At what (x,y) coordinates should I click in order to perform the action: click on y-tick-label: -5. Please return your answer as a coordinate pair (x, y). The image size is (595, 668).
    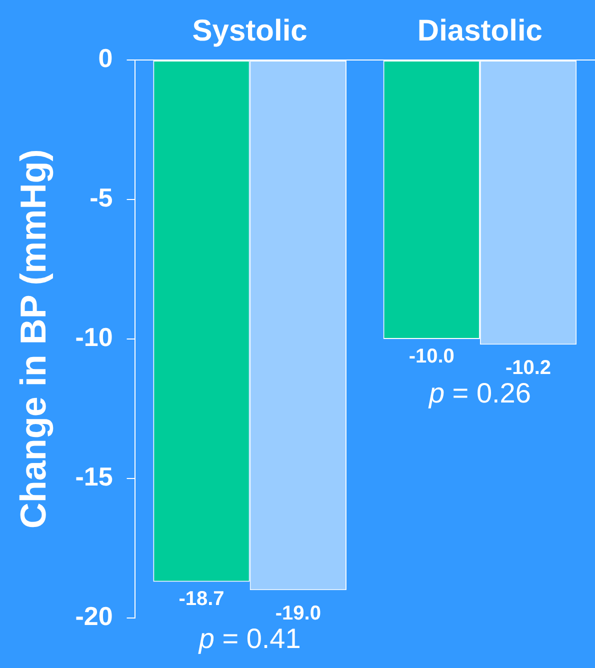
    Looking at the image, I should click on (101, 197).